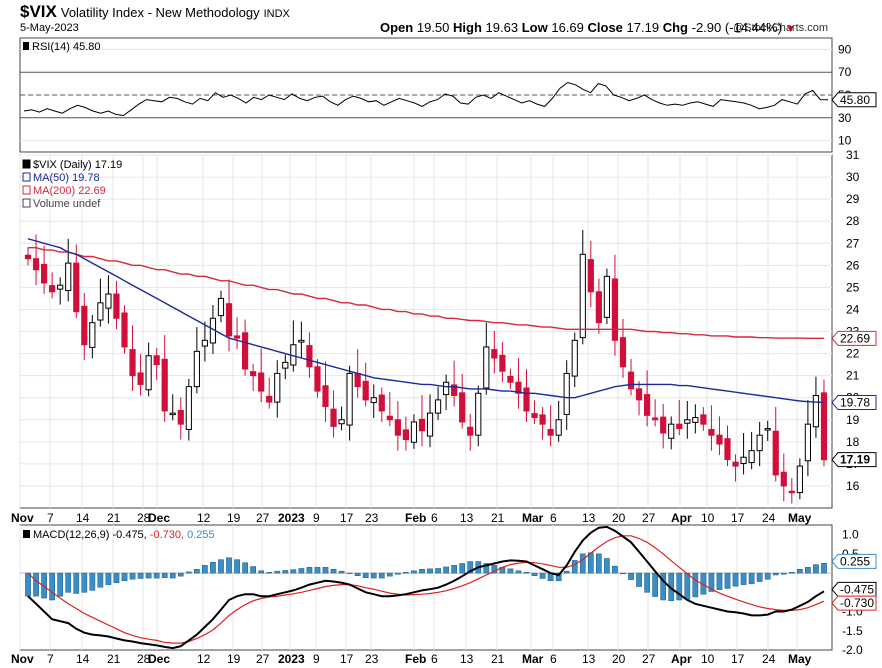 The image size is (882, 668). I want to click on rsi-tick-label: 70, so click(845, 72).